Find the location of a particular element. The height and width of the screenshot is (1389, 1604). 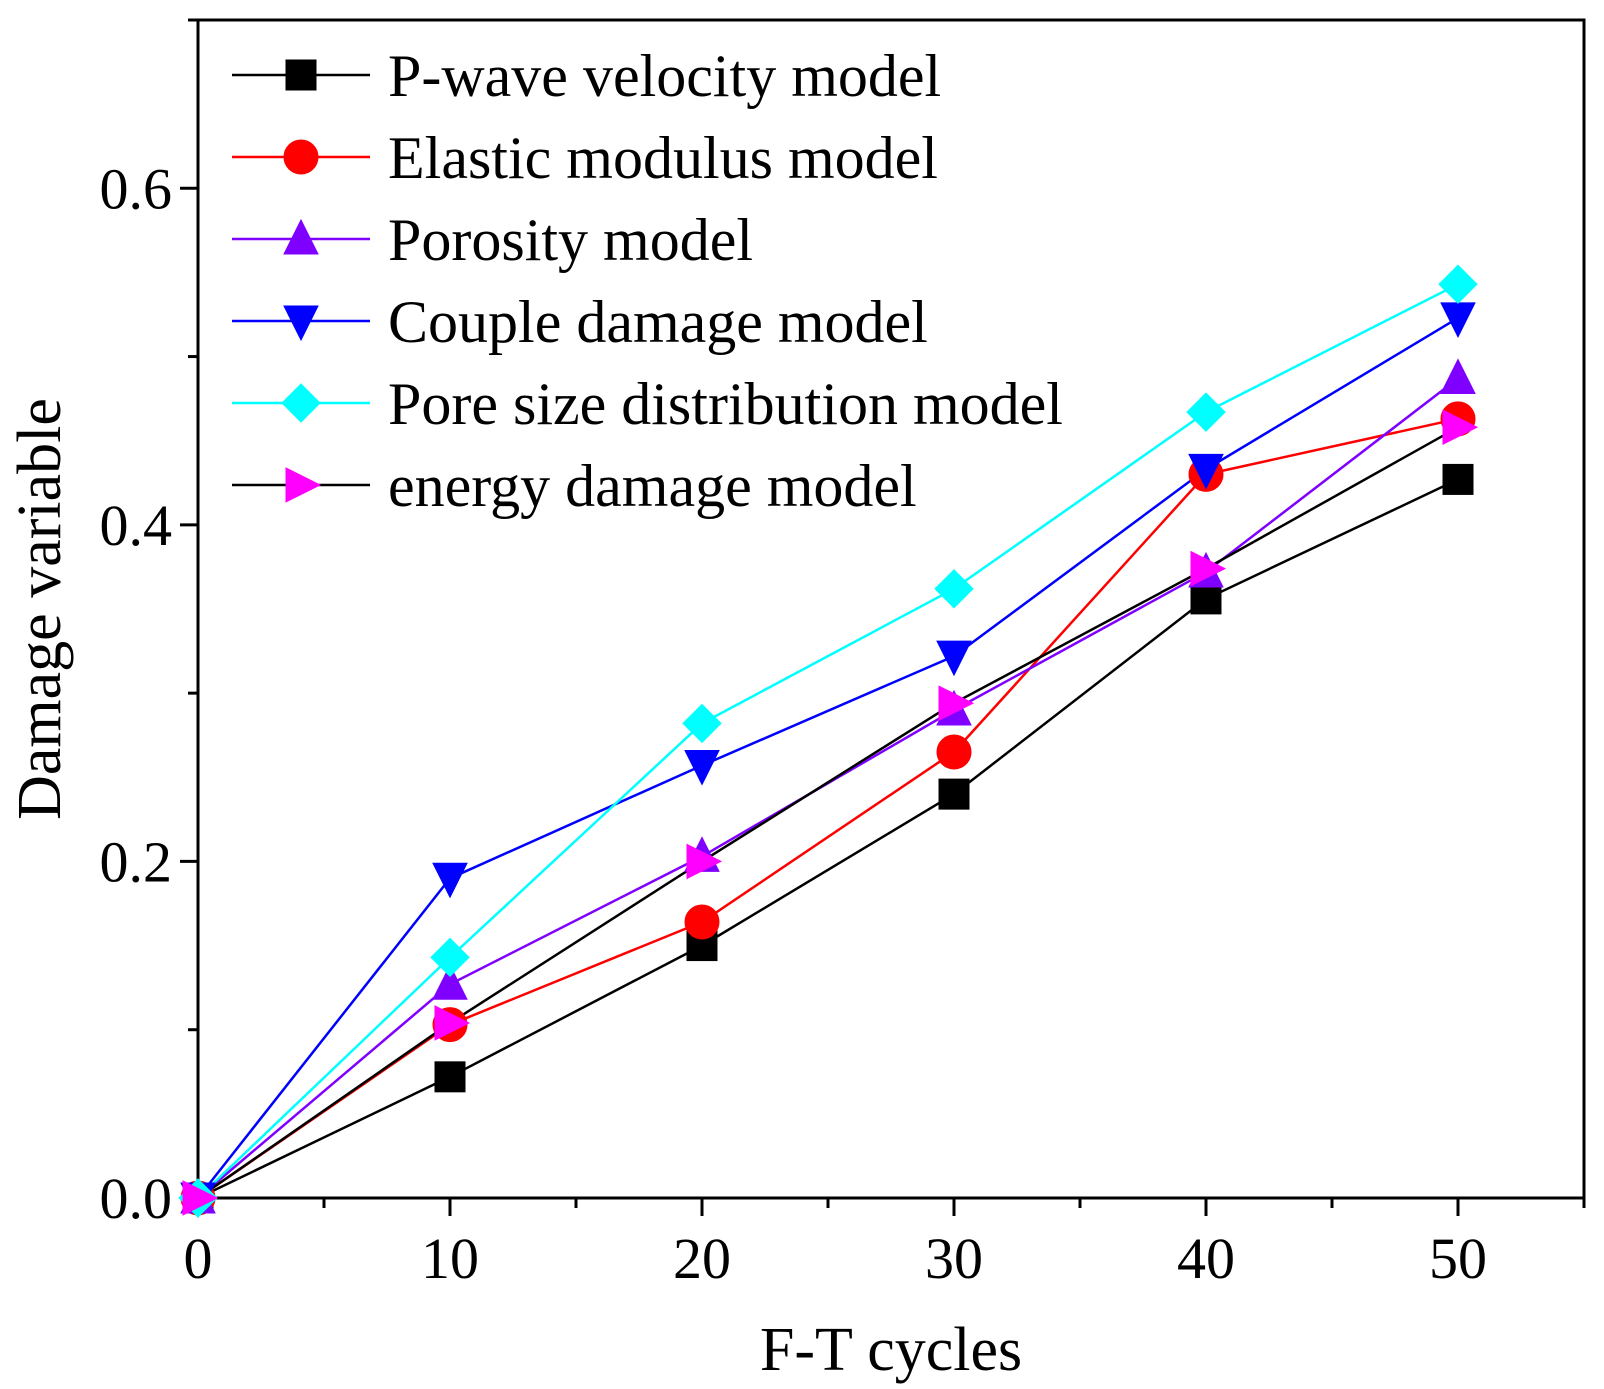

x-tick-label: 40 is located at coordinates (1206, 1258).